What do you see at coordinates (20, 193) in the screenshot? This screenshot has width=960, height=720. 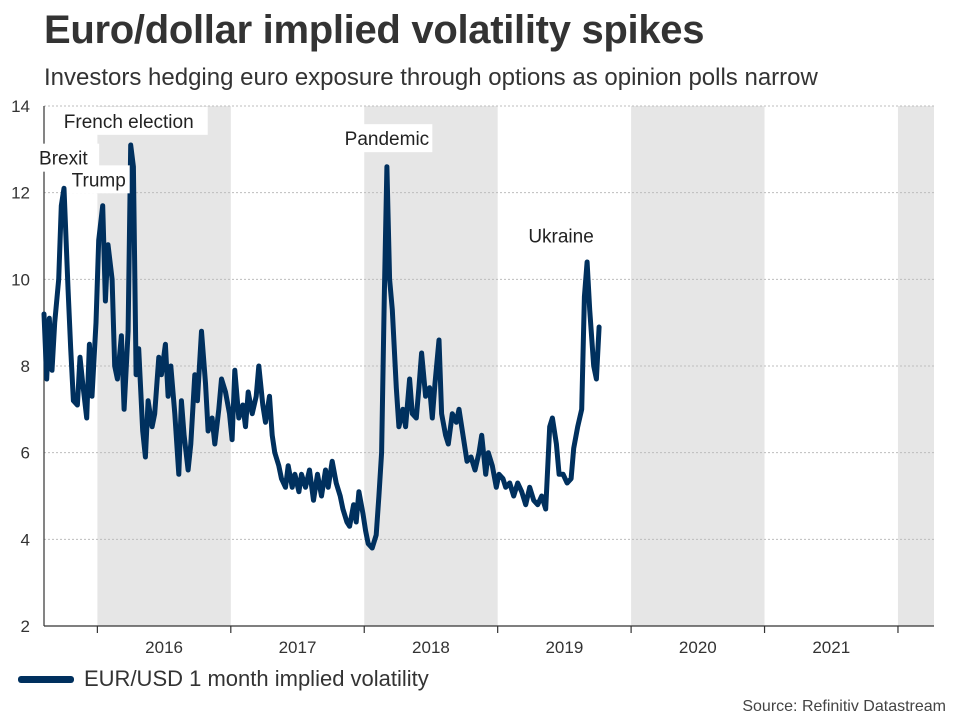 I see `y-tick-label-12: 12` at bounding box center [20, 193].